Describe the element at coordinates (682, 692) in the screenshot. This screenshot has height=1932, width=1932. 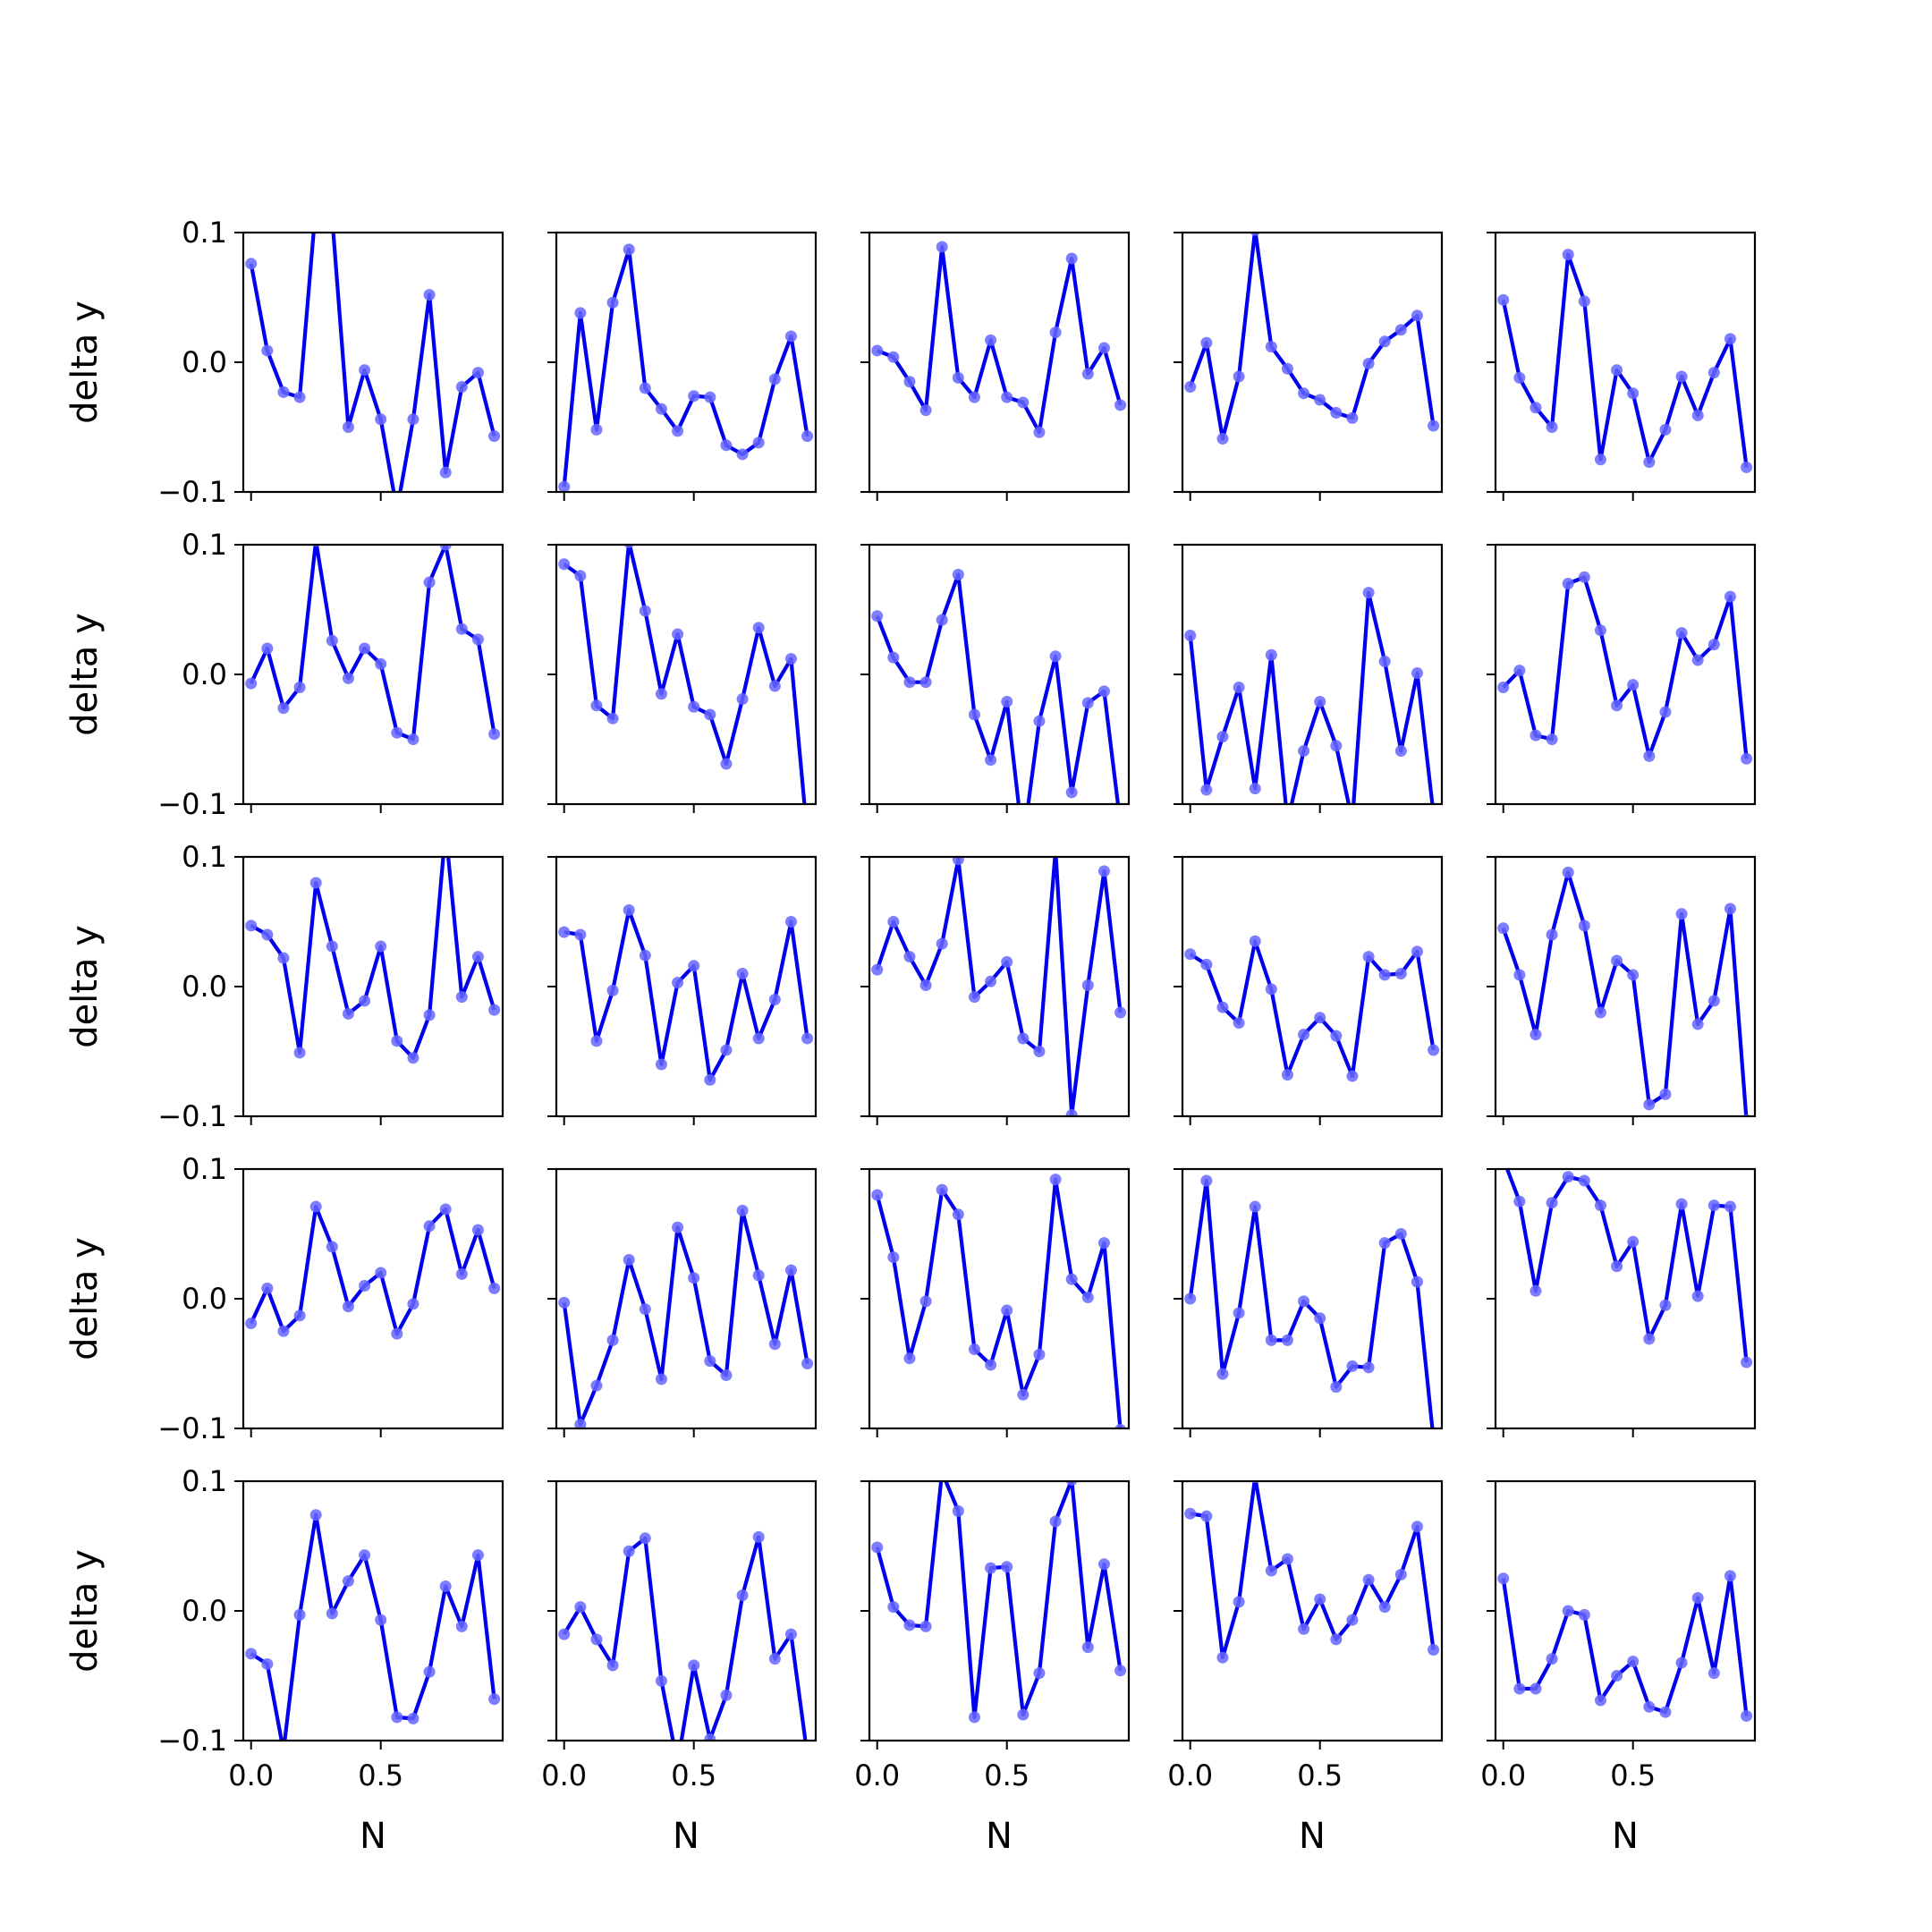
I see `subplot-r1-c1` at that location.